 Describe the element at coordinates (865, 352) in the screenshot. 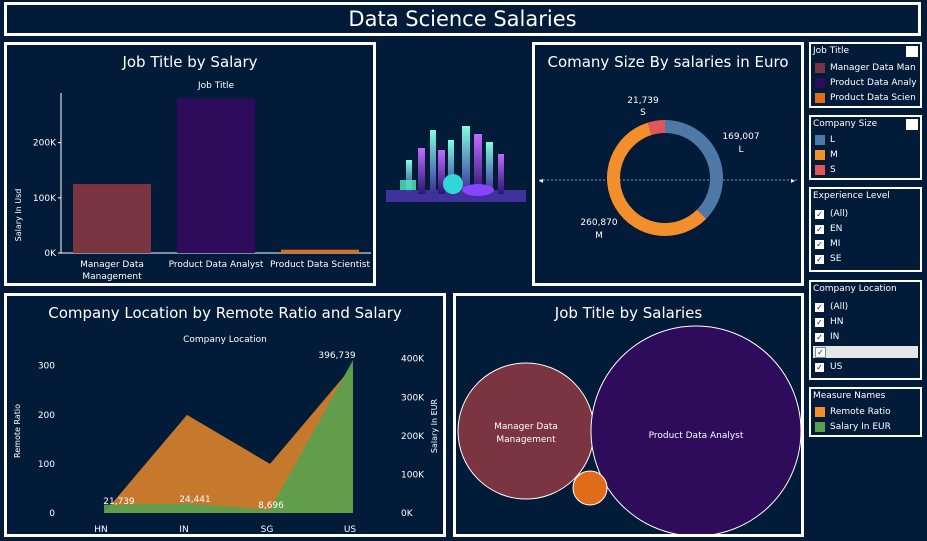

I see `filter-option-hovered: ✓ SG` at that location.